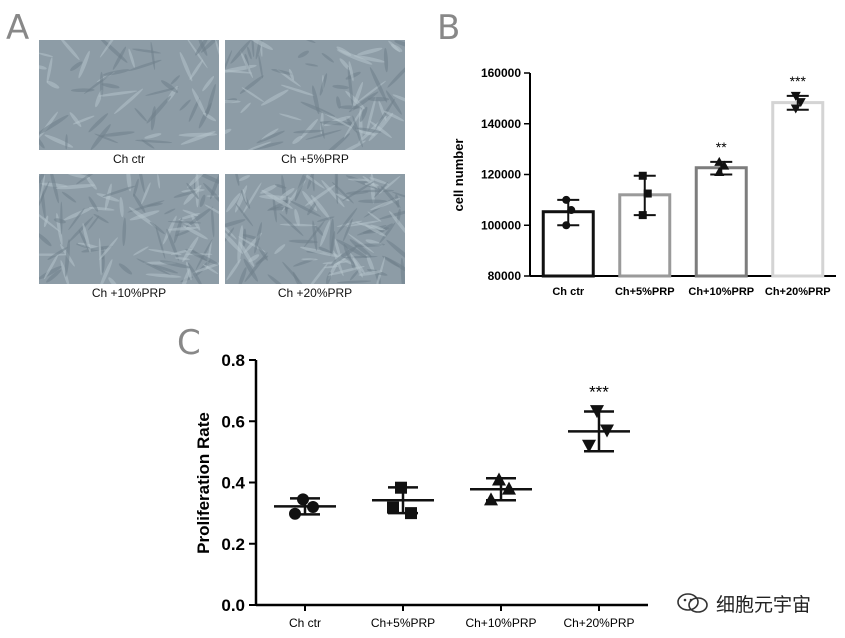  What do you see at coordinates (449, 28) in the screenshot?
I see `panel-label-b: B` at bounding box center [449, 28].